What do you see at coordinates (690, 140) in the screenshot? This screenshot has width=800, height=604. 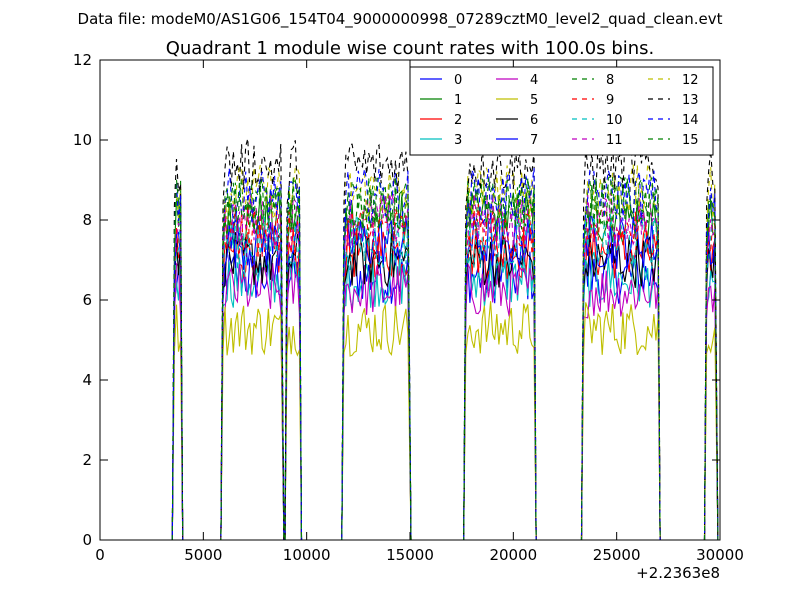 I see `legend-label-15: 15` at bounding box center [690, 140].